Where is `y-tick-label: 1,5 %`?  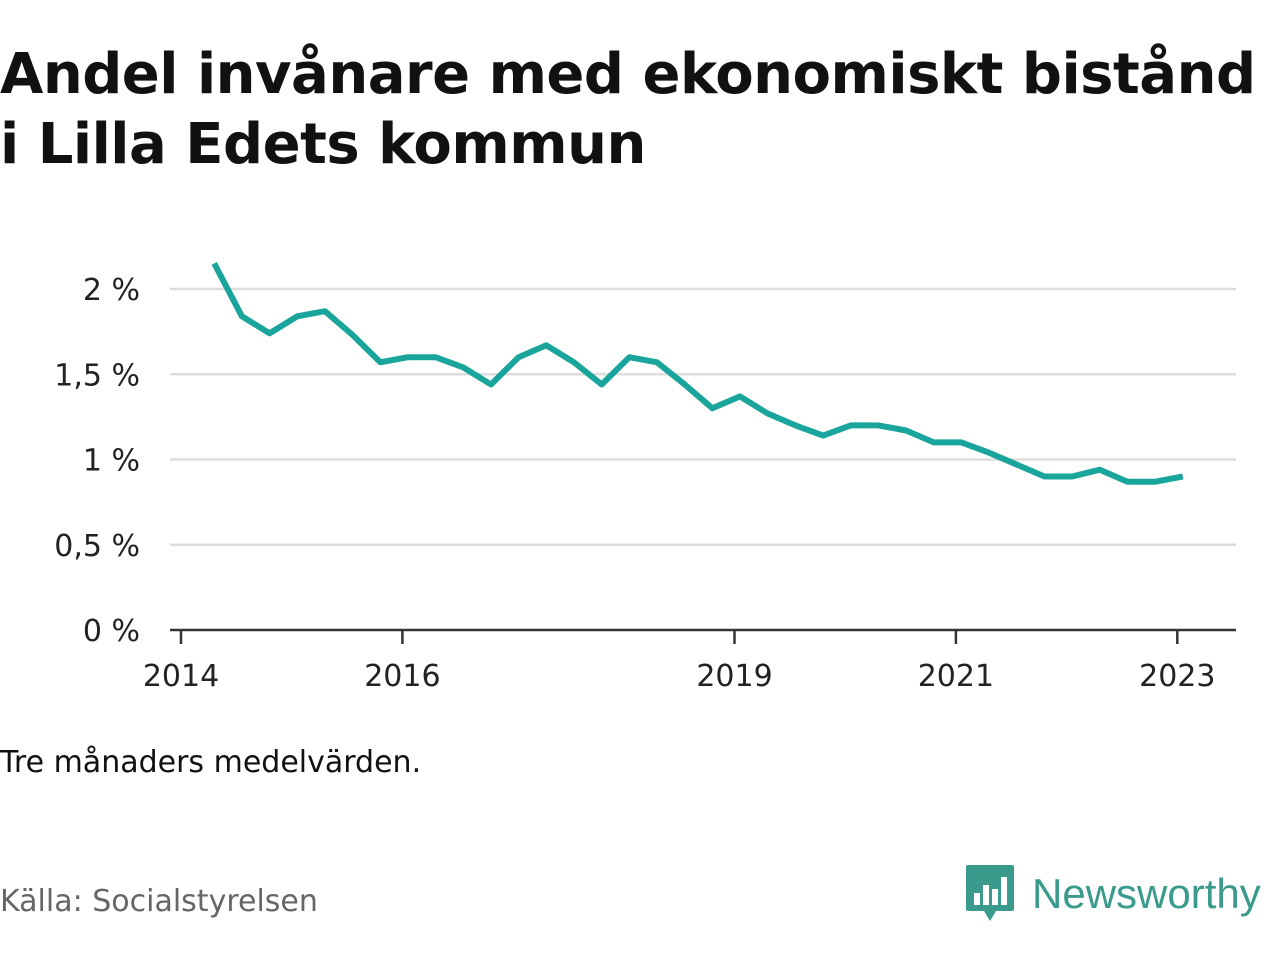
y-tick-label: 1,5 % is located at coordinates (97, 375).